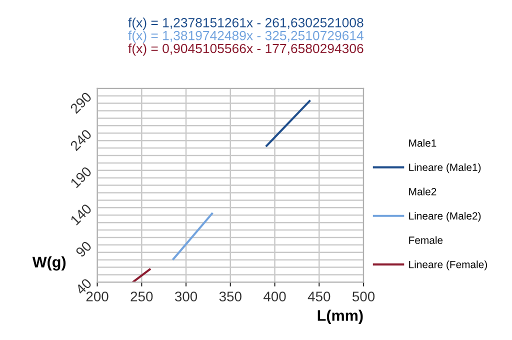 The height and width of the screenshot is (340, 512). Describe the element at coordinates (363, 297) in the screenshot. I see `x-tick-label: 500` at that location.